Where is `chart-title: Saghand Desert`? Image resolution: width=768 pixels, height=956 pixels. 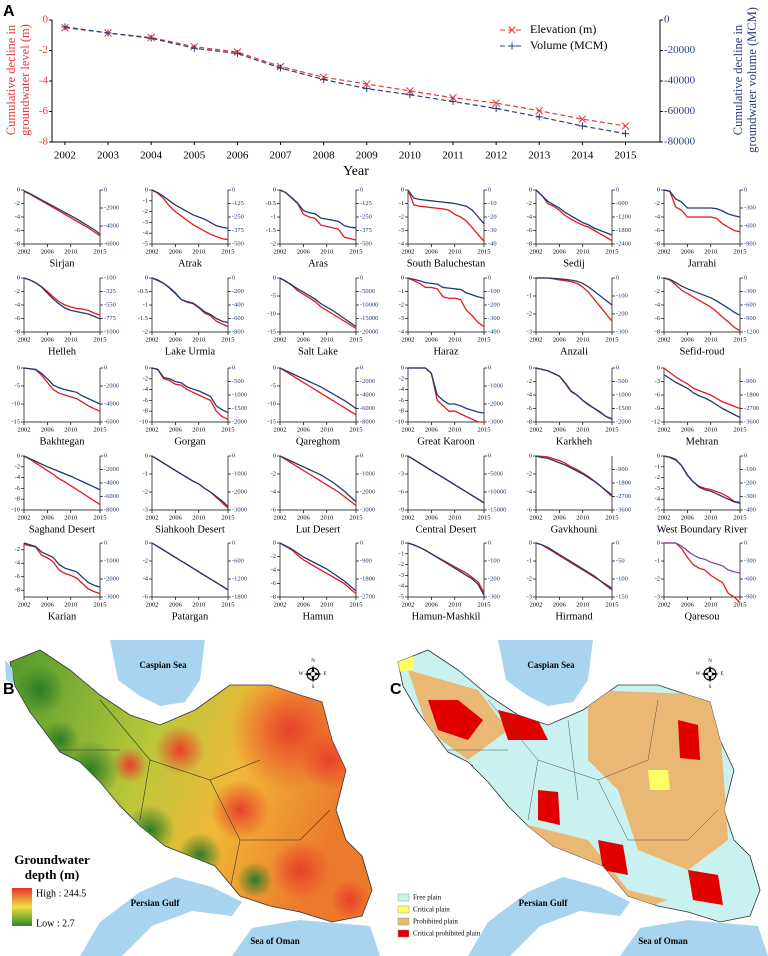
chart-title: Saghand Desert is located at coordinates (62, 529).